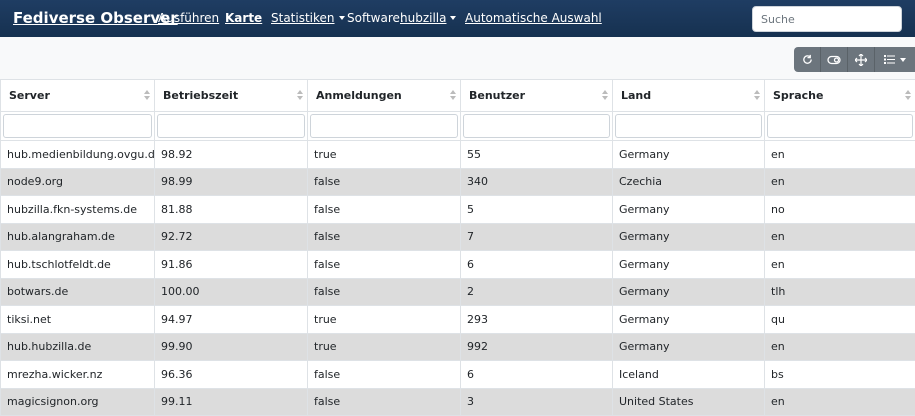  Describe the element at coordinates (308, 18) in the screenshot. I see `nav-stats-dropdown: Statistiken` at that location.